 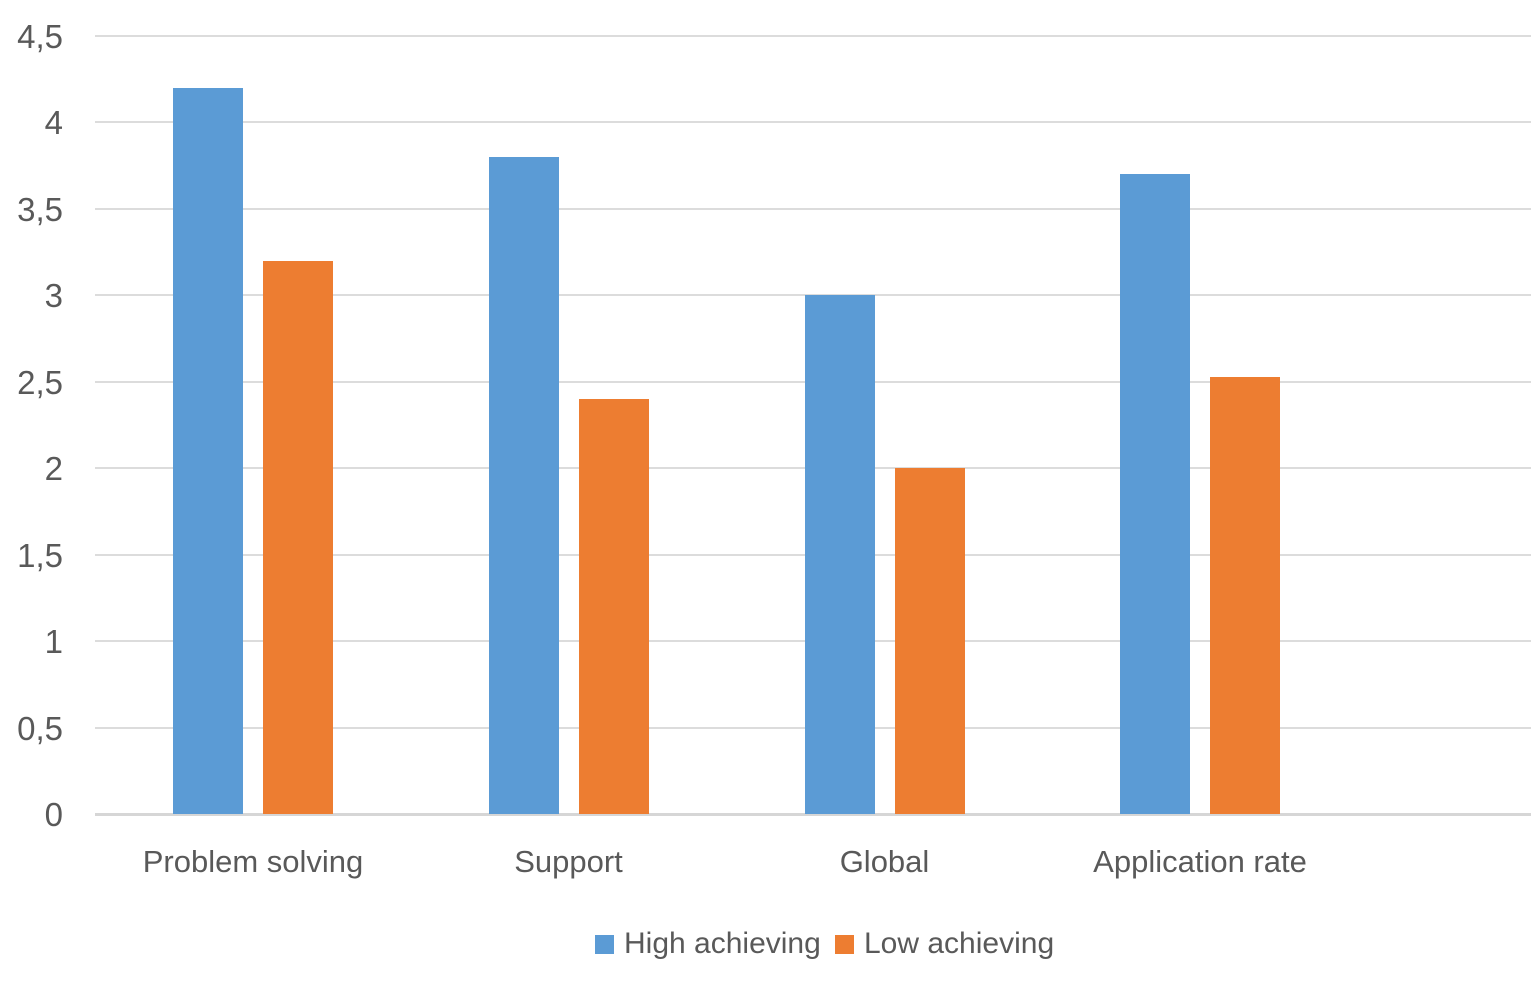 I want to click on legend: High achieving Low achieving, so click(x=765, y=944).